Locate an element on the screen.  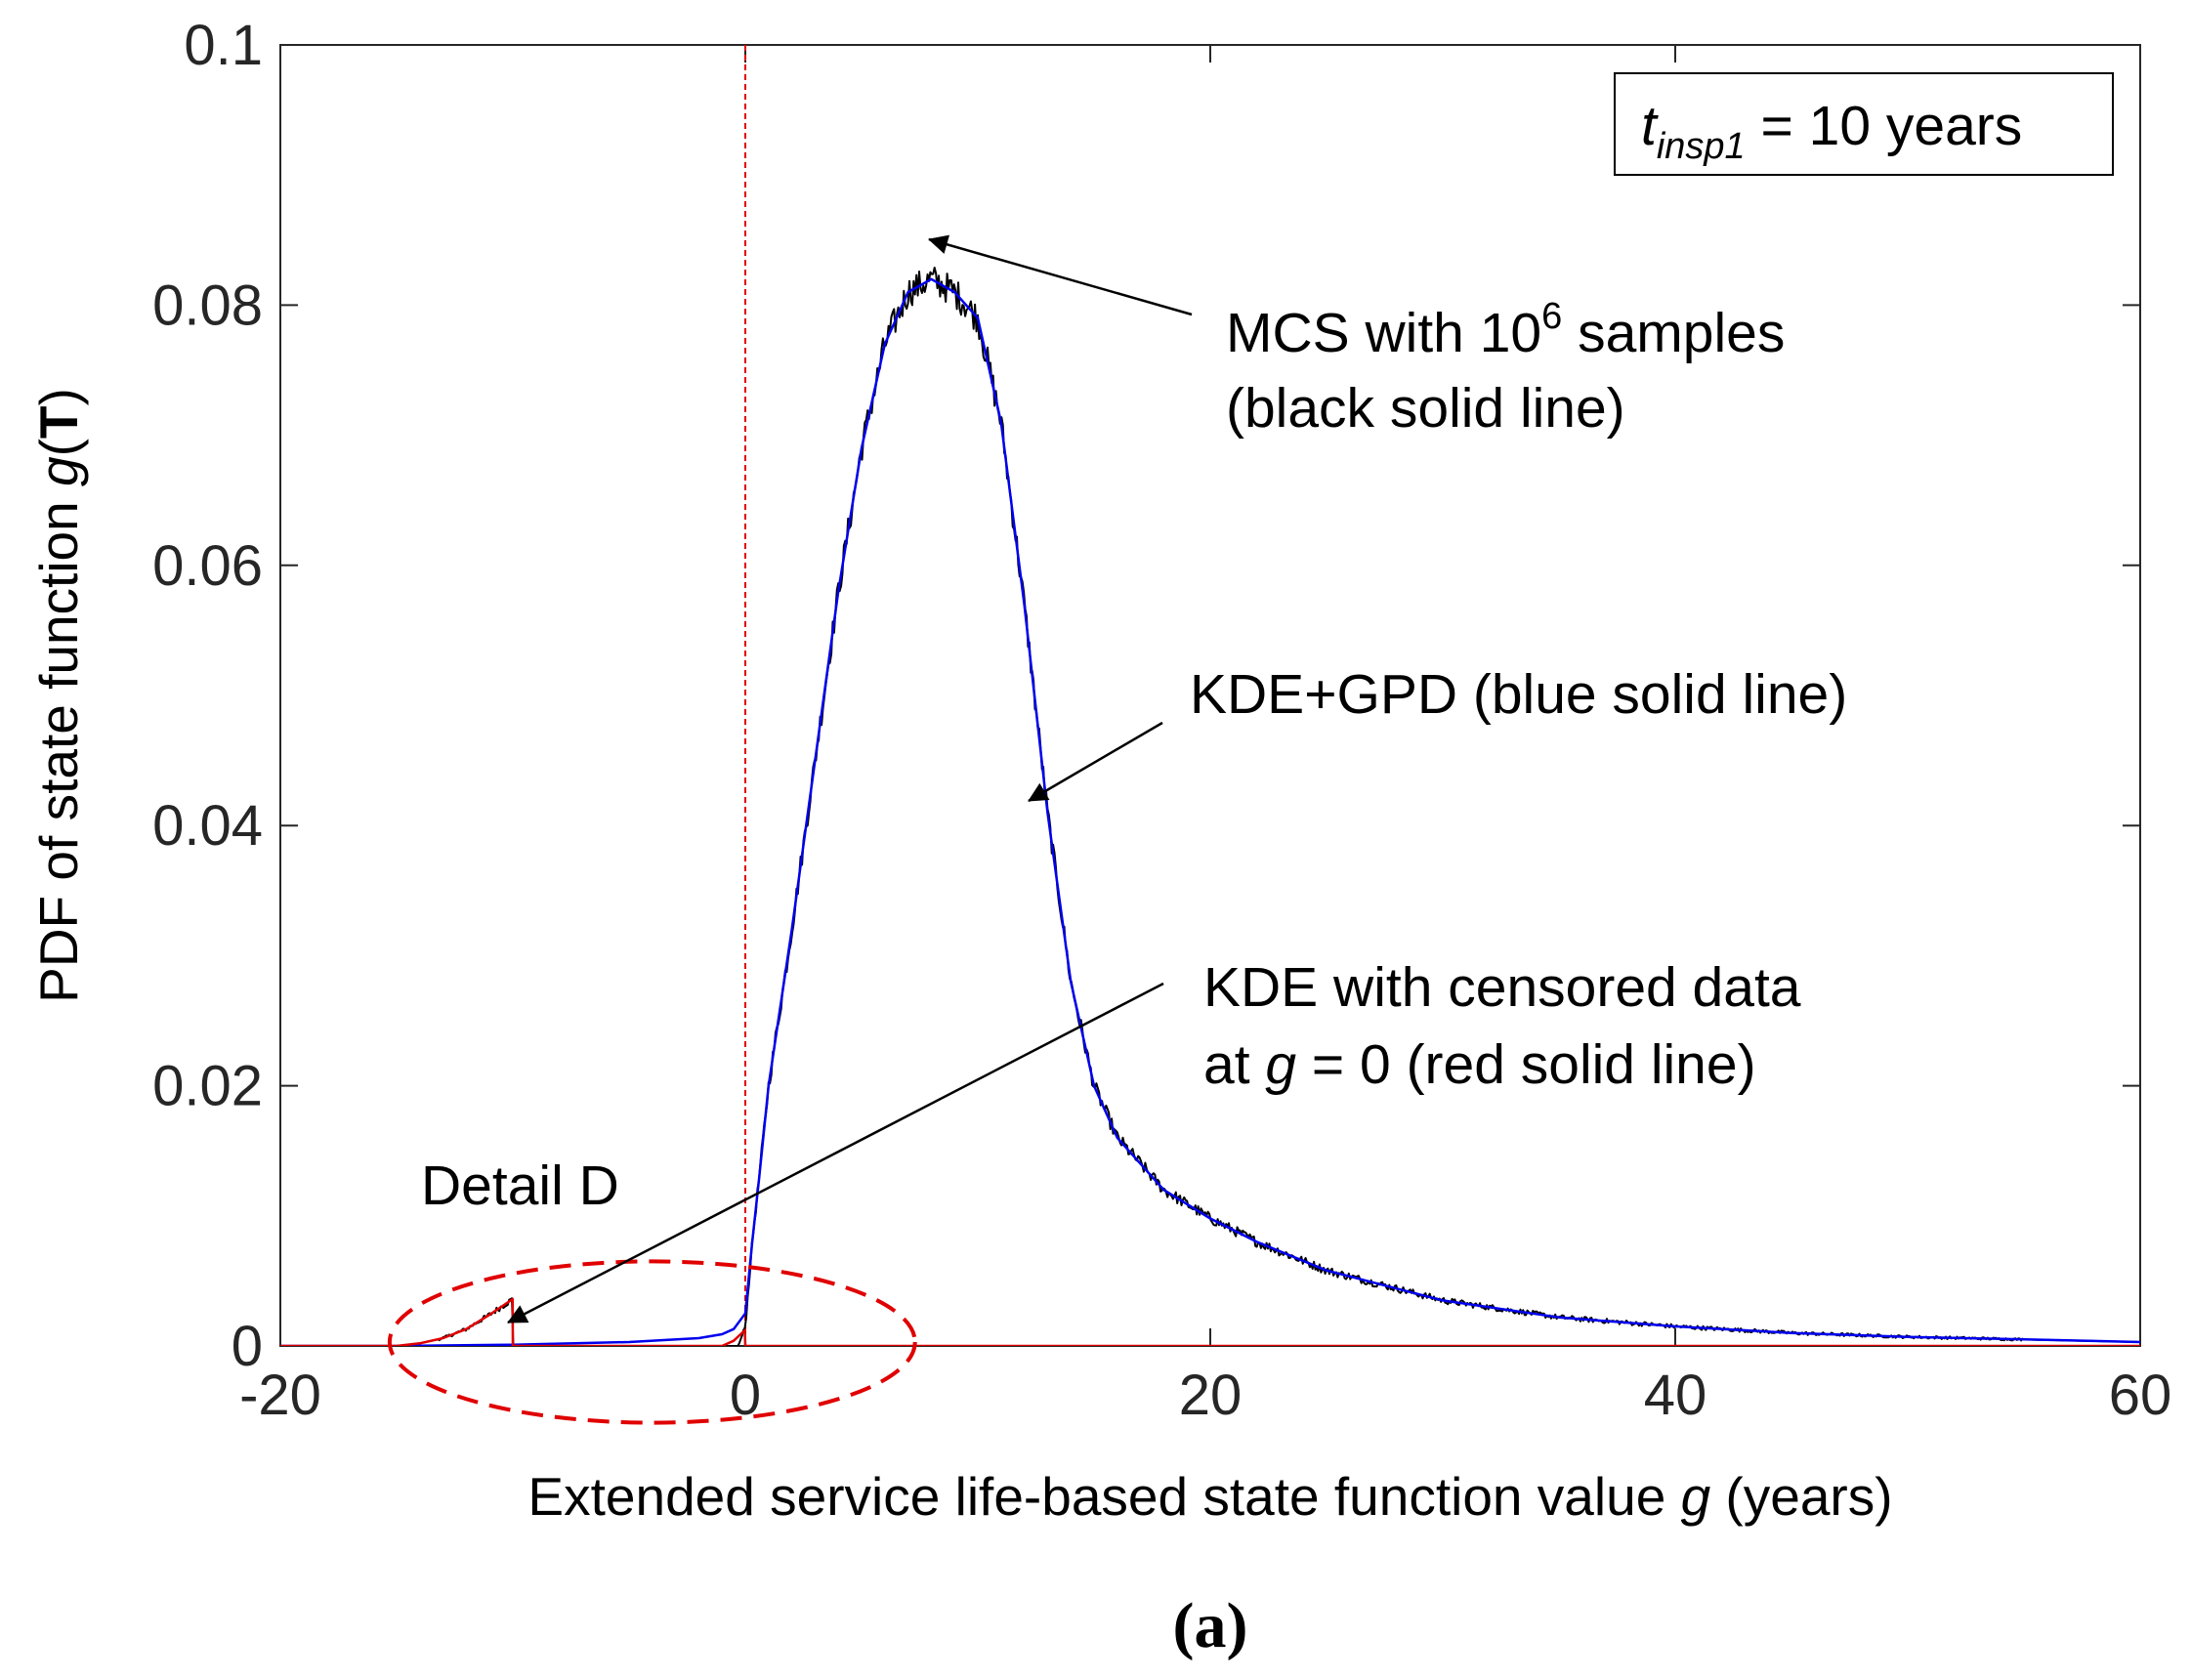
annotation-mcs-arrow is located at coordinates (1060, 275).